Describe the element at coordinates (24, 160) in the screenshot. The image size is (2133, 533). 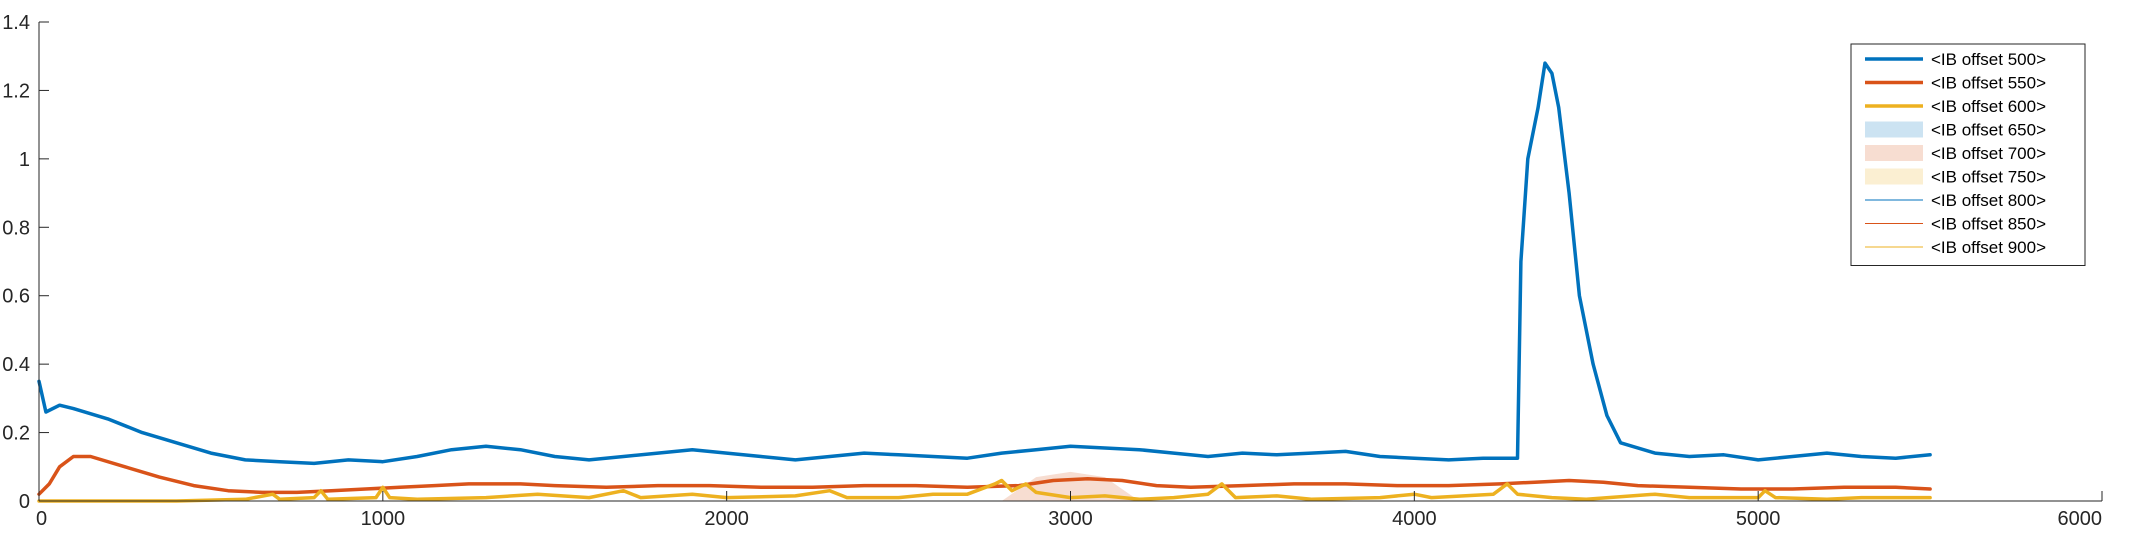
I see `y-tick-label: 1` at that location.